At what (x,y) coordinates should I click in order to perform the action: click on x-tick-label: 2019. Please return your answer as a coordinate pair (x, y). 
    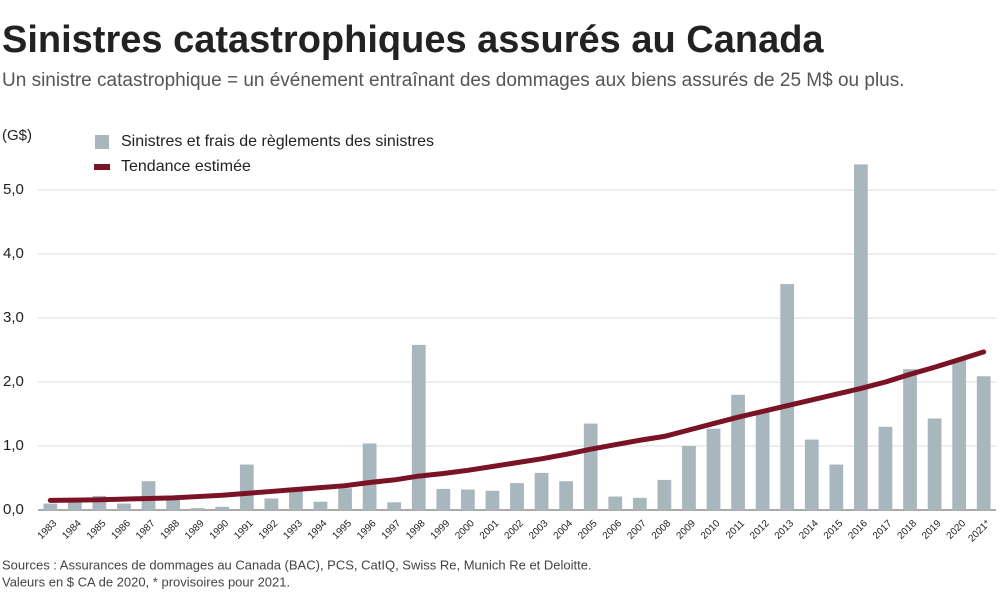
    Looking at the image, I should click on (932, 530).